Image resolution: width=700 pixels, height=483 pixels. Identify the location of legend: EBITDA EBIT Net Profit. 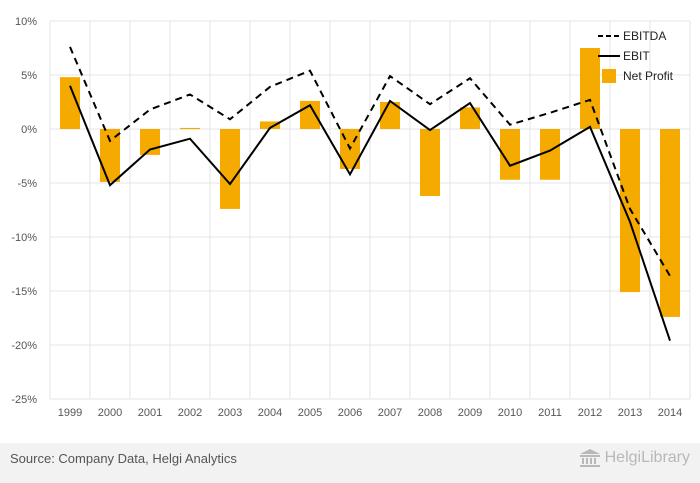
(636, 56).